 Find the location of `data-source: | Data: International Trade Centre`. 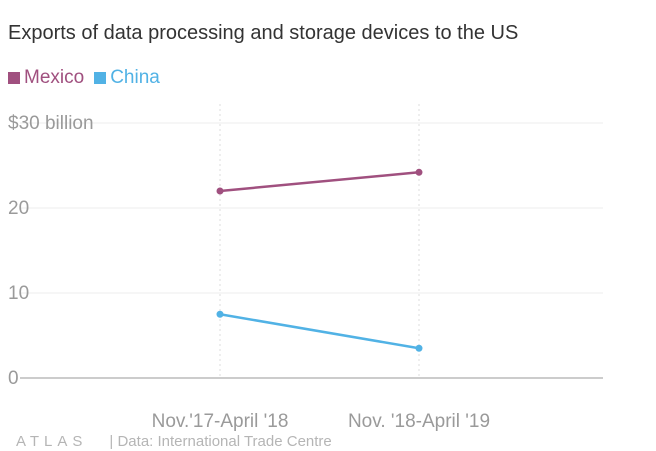

data-source: | Data: International Trade Centre is located at coordinates (220, 441).